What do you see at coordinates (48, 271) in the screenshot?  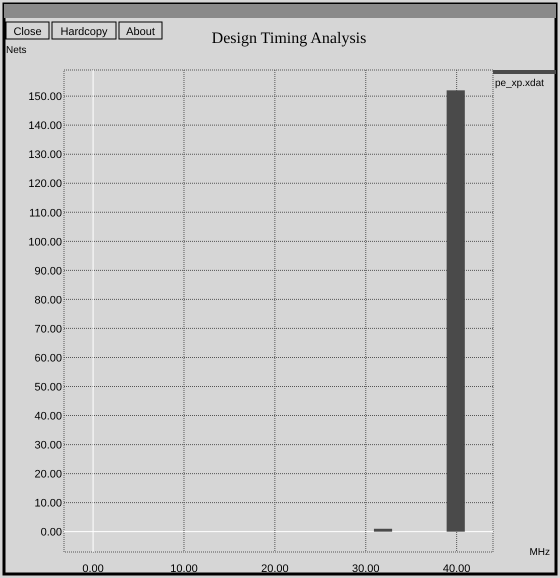 I see `y-tick-label: 90.00` at bounding box center [48, 271].